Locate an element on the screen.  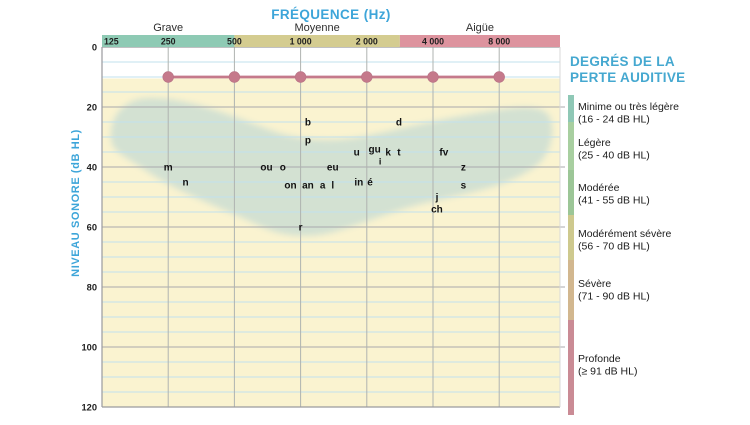
frequency-band-grave is located at coordinates (168, 41).